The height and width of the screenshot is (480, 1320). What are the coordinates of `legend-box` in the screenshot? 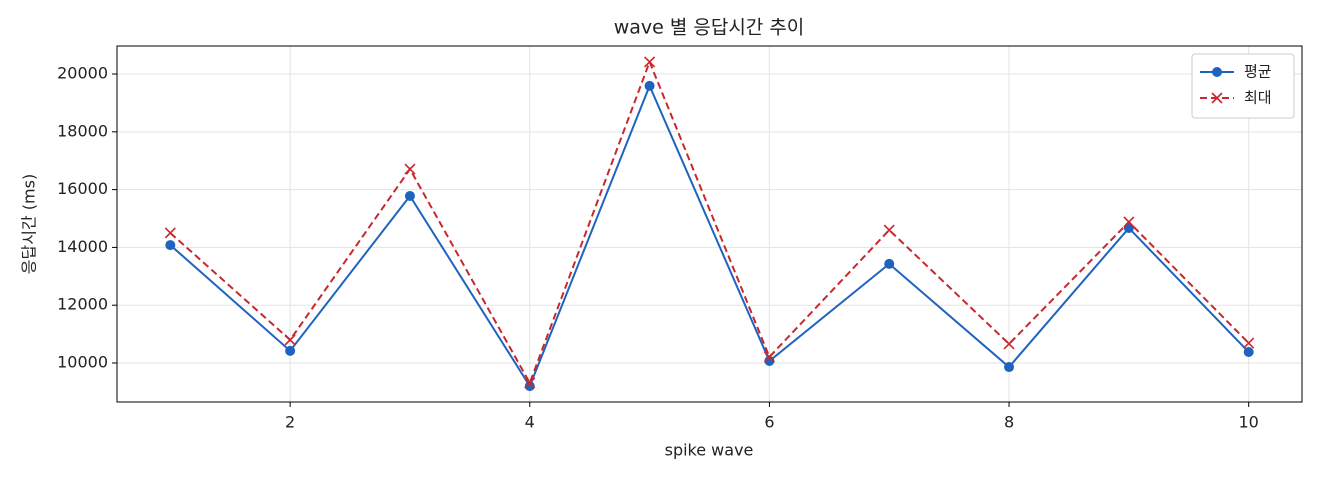 It's located at (1243, 86).